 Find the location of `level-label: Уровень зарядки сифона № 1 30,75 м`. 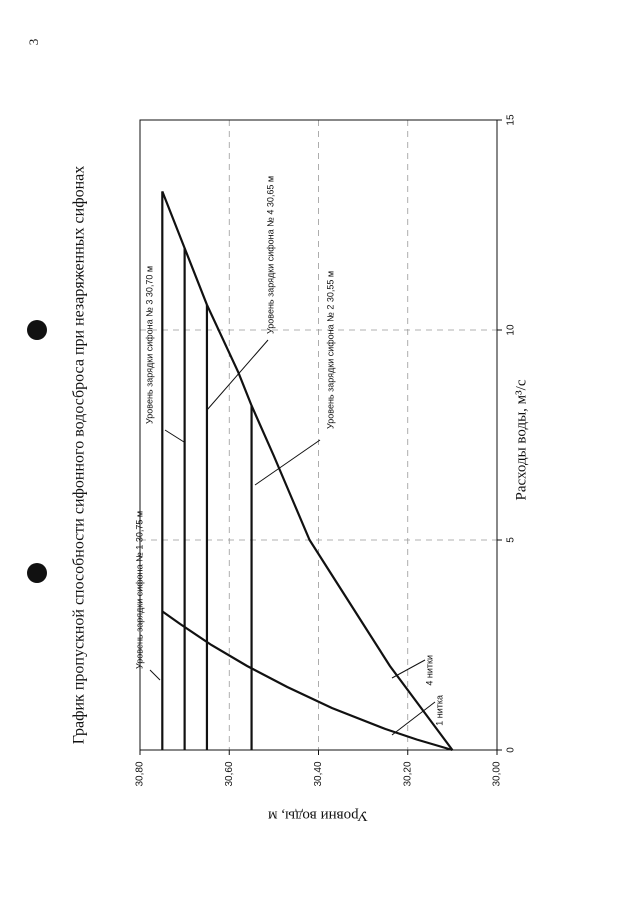

level-label: Уровень зарядки сифона № 1 30,75 м is located at coordinates (139, 590).